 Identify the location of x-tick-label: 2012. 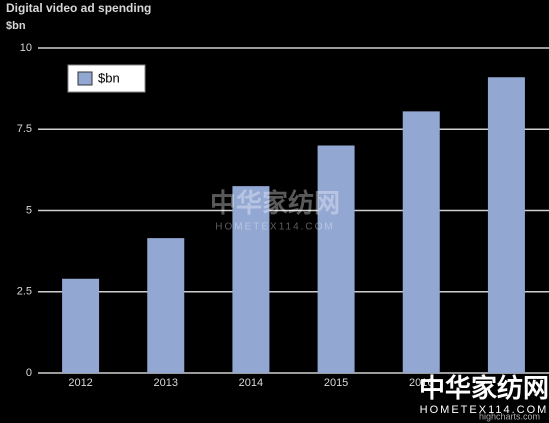
(80, 383).